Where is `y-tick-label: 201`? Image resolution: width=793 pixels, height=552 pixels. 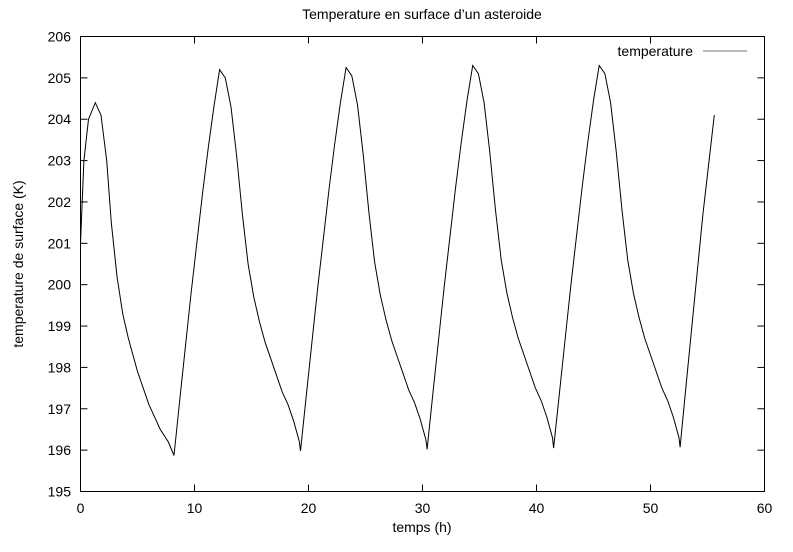 y-tick-label: 201 is located at coordinates (60, 243).